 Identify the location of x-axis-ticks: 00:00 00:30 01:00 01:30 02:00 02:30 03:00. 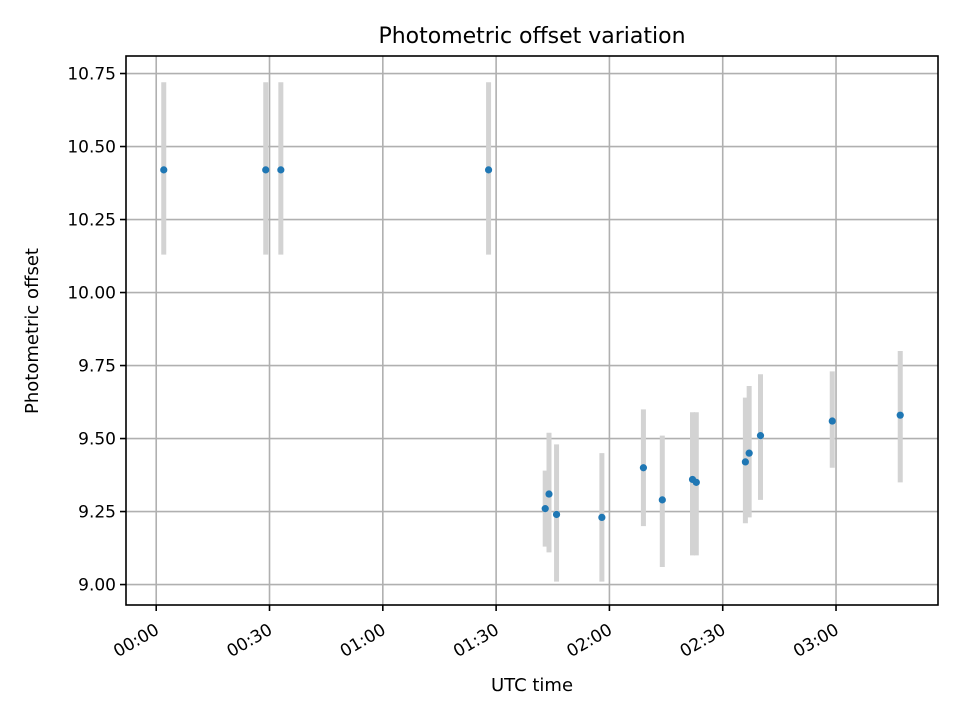
(476, 633).